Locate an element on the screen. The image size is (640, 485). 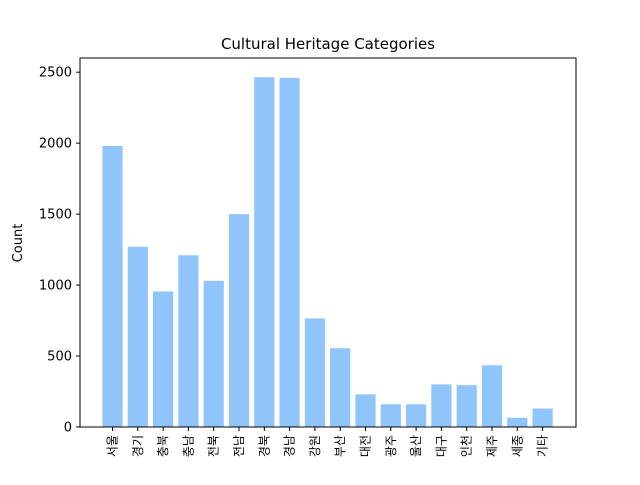
x-tick-label: 제주 is located at coordinates (492, 446).